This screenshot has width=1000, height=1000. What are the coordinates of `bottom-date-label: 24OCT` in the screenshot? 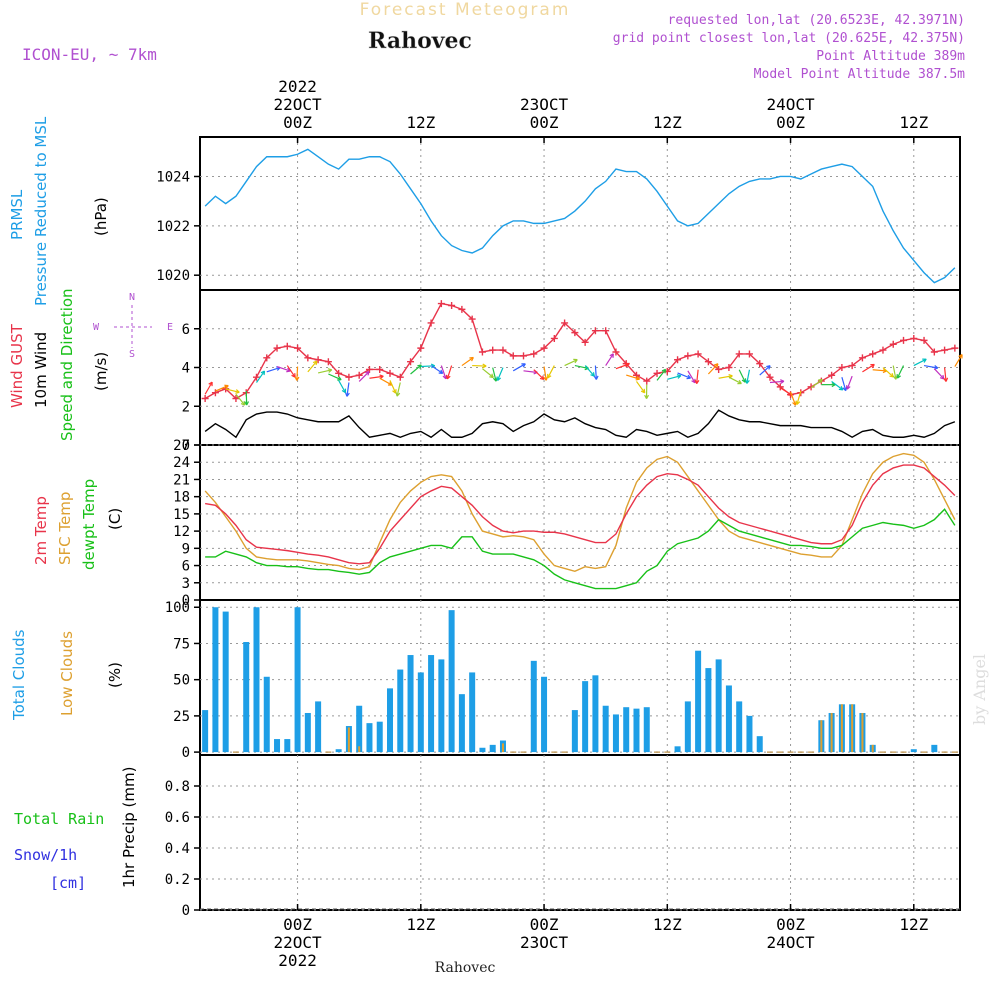 It's located at (790, 942).